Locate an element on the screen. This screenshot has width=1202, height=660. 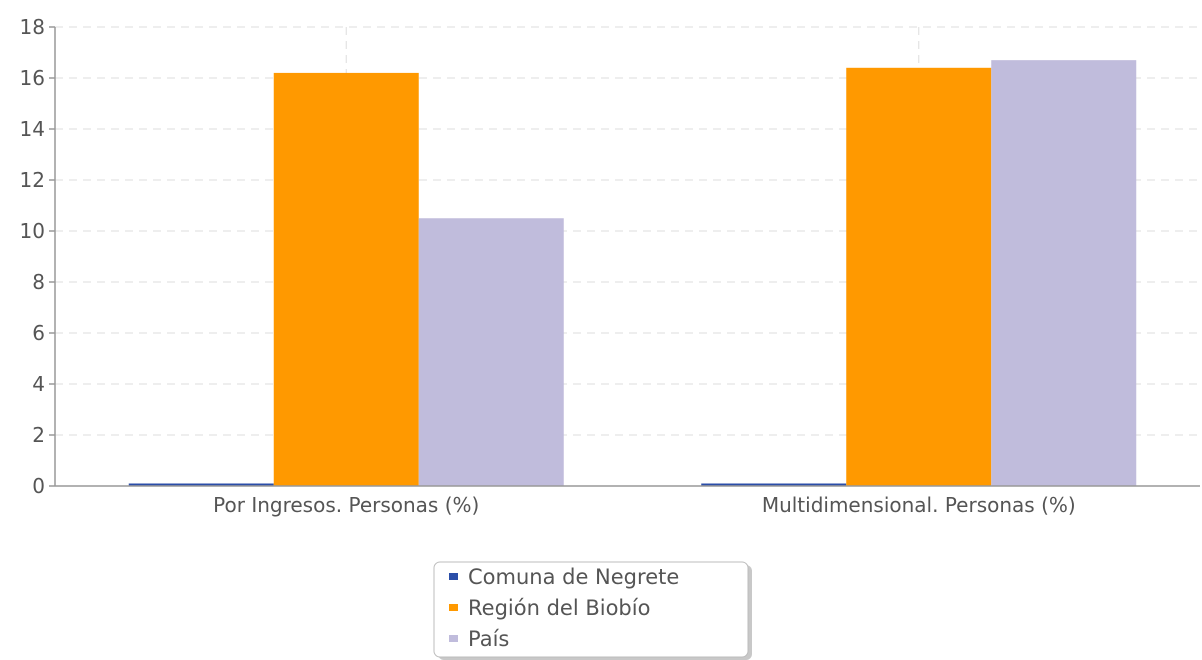
y-tick-label: 14 is located at coordinates (32, 129).